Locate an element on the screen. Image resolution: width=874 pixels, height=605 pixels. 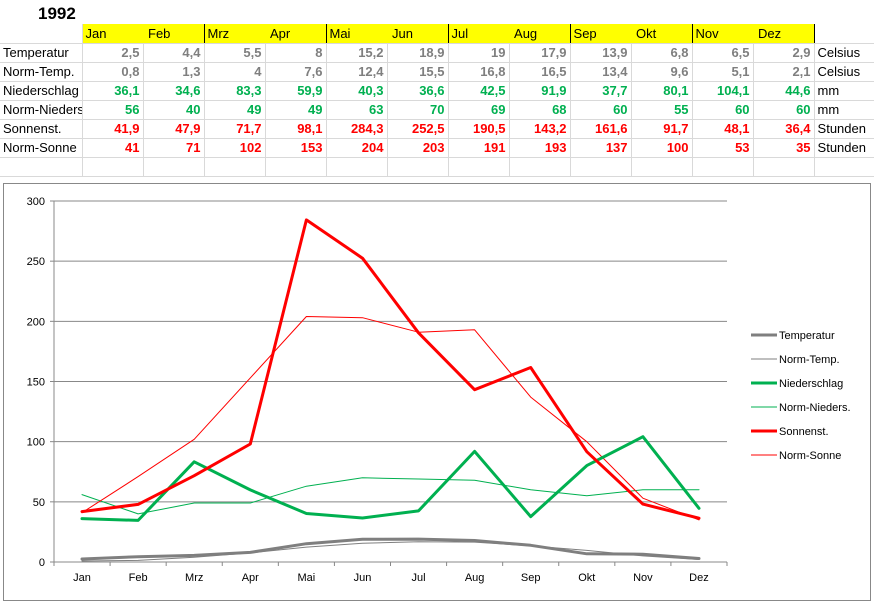
table-cell: 137 is located at coordinates (600, 147).